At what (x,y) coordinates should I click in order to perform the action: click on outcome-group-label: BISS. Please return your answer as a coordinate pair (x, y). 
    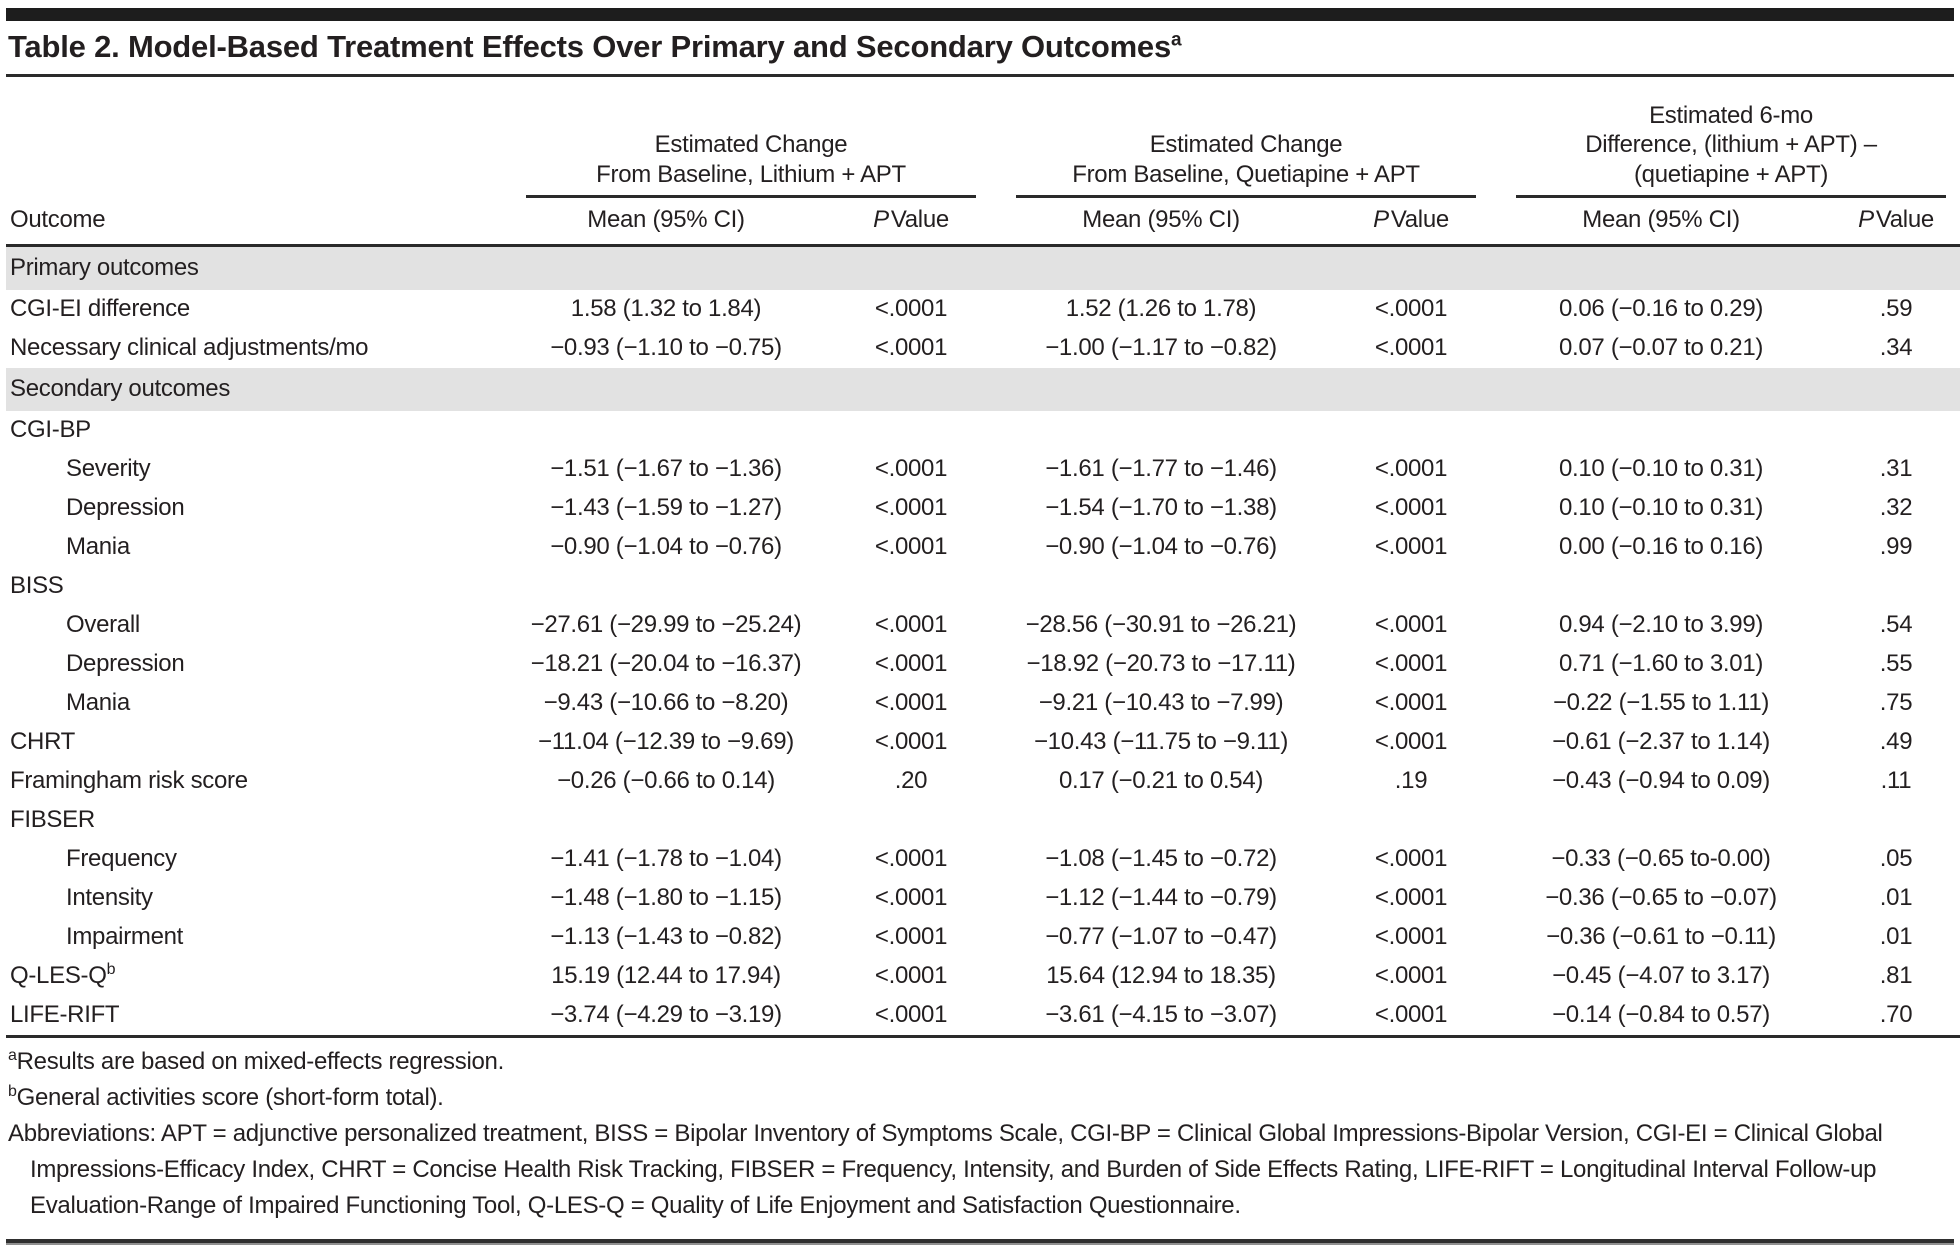
    Looking at the image, I should click on (256, 586).